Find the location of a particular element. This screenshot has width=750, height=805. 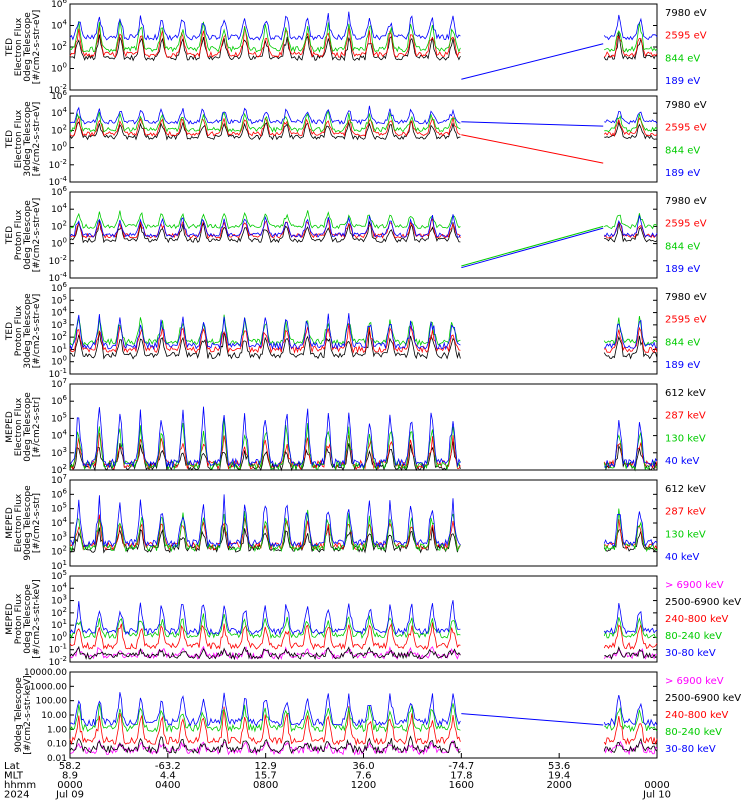

x-tick-label: 19.4 is located at coordinates (559, 776).